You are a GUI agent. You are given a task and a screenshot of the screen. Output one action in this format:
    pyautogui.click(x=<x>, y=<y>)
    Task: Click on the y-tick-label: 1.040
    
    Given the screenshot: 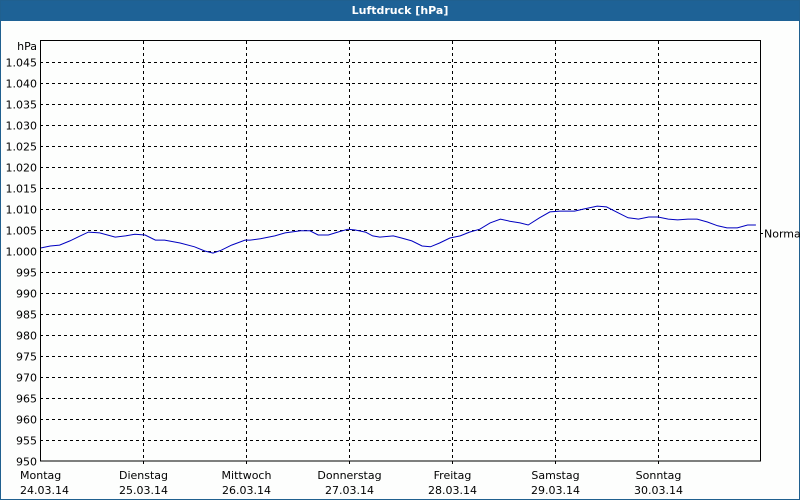 What is the action you would take?
    pyautogui.click(x=22, y=84)
    